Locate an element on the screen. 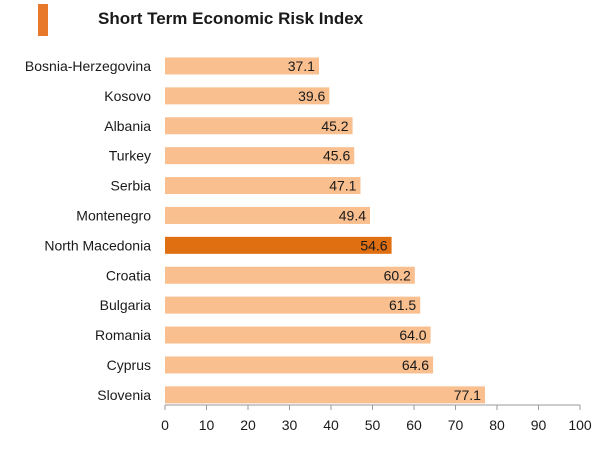  value-label: 54.6 is located at coordinates (373, 245).